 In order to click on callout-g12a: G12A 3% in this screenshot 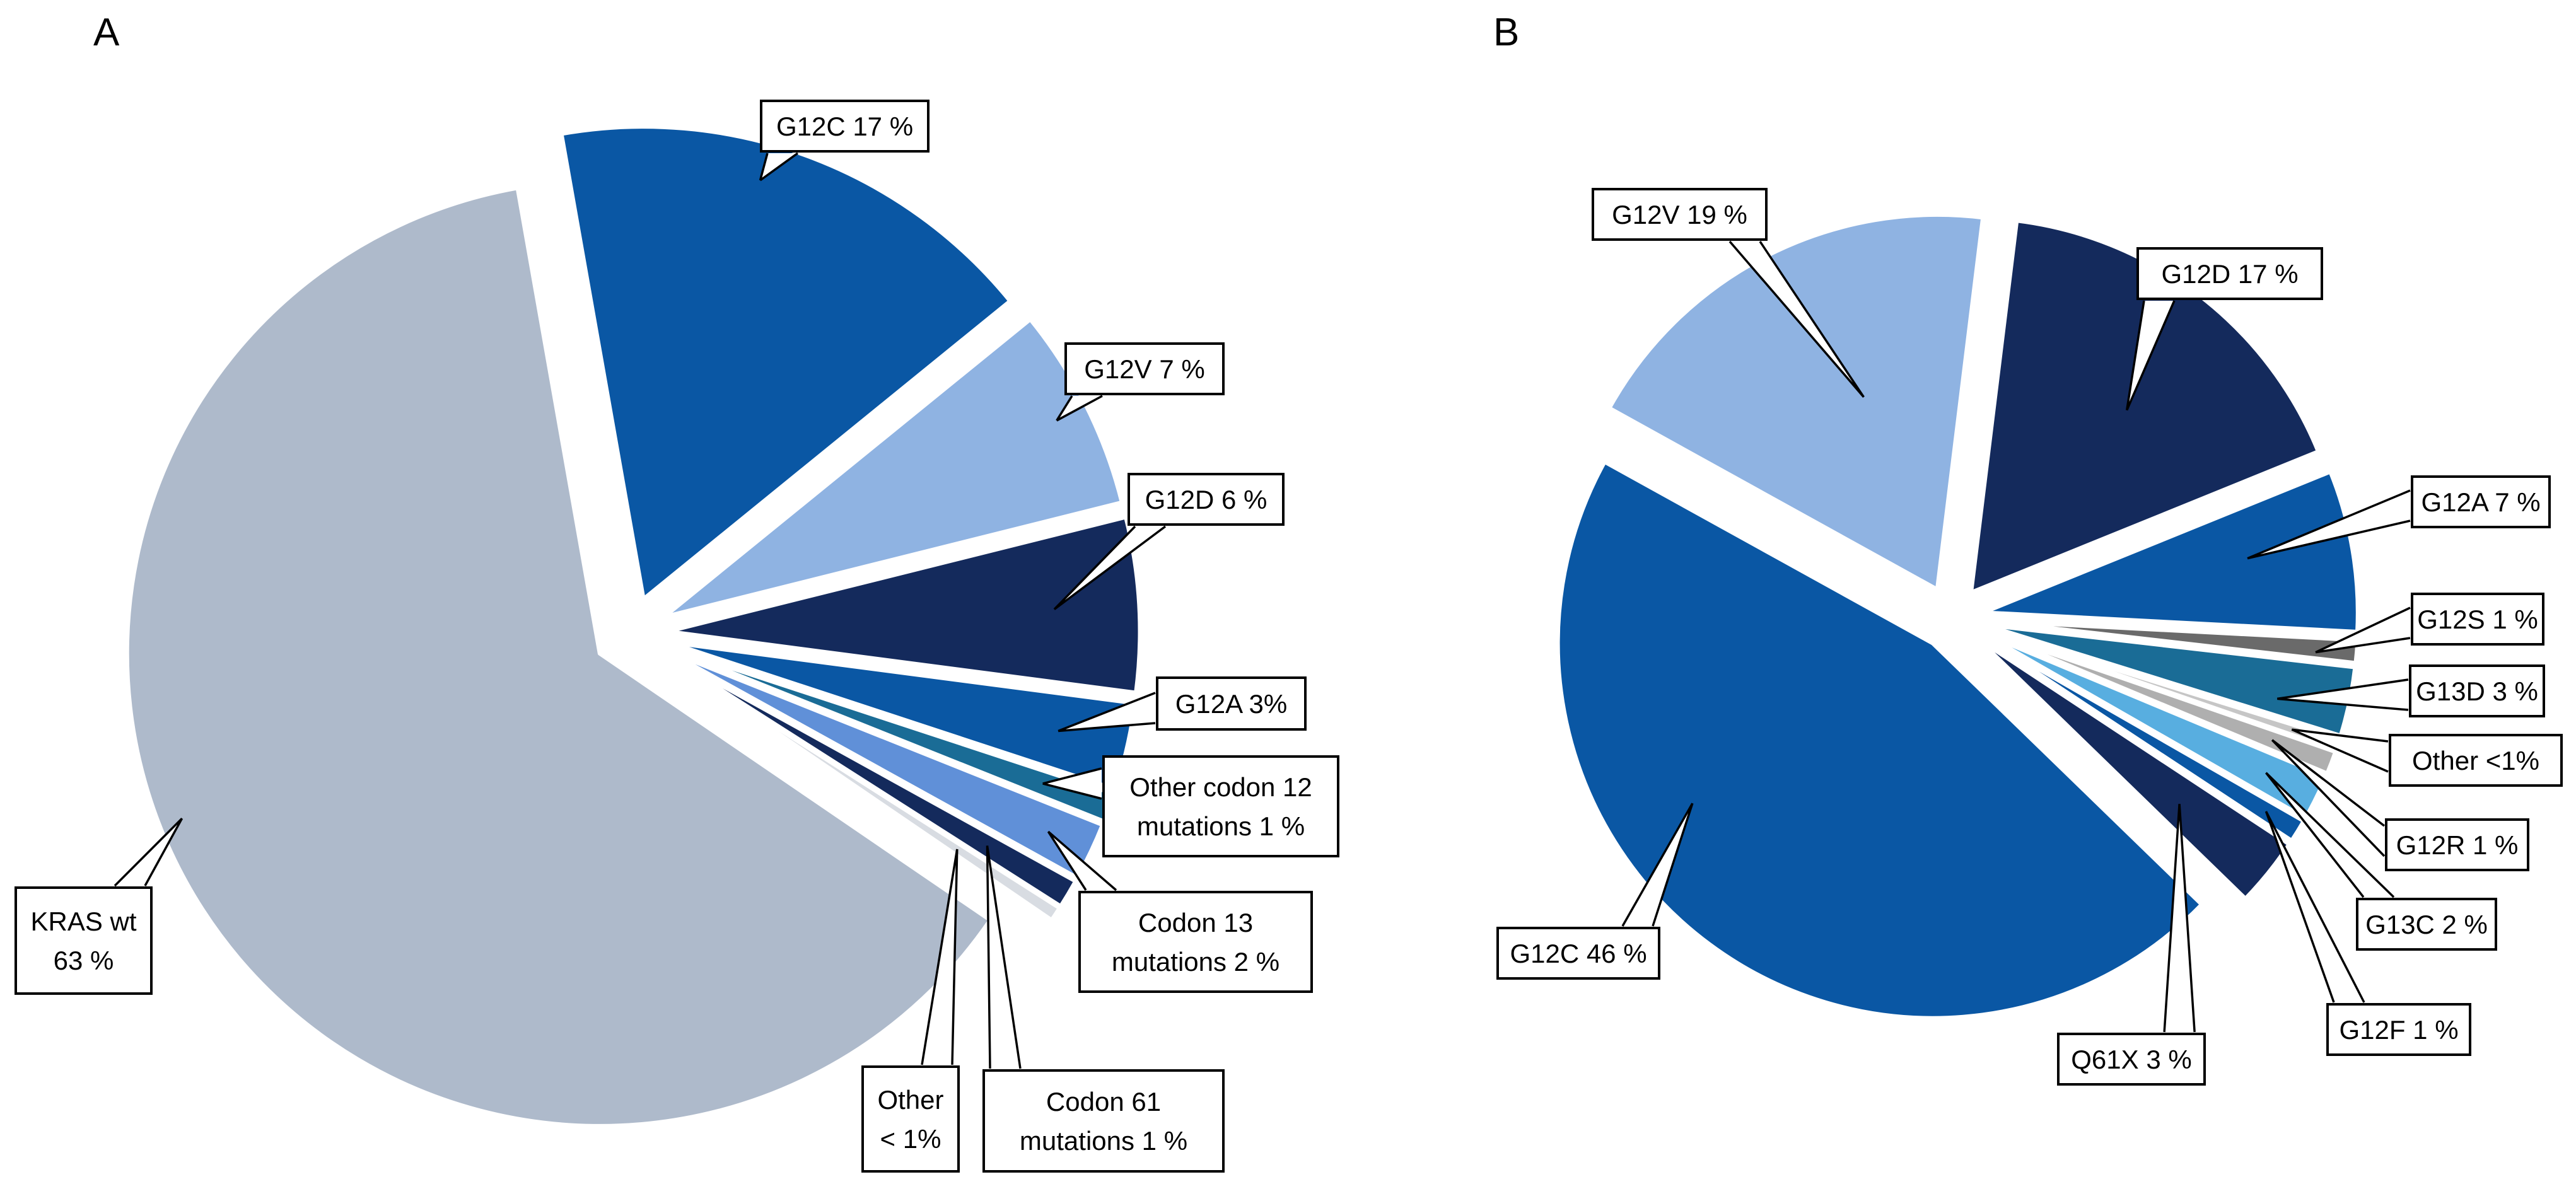, I will do `click(1182, 705)`.